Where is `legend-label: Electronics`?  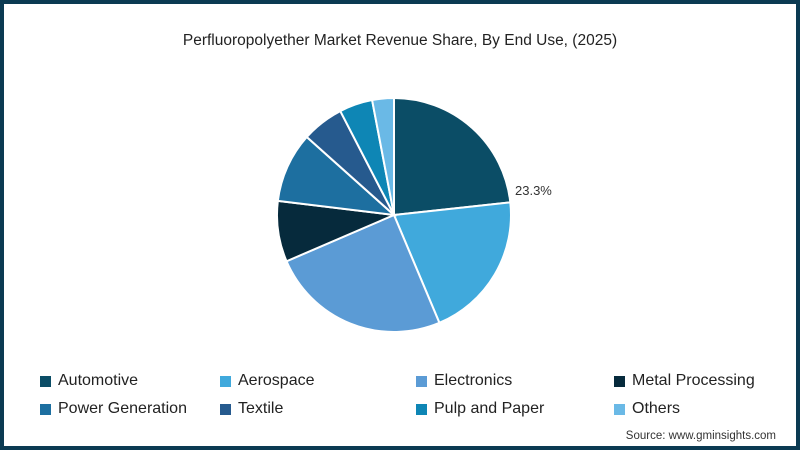
legend-label: Electronics is located at coordinates (473, 380).